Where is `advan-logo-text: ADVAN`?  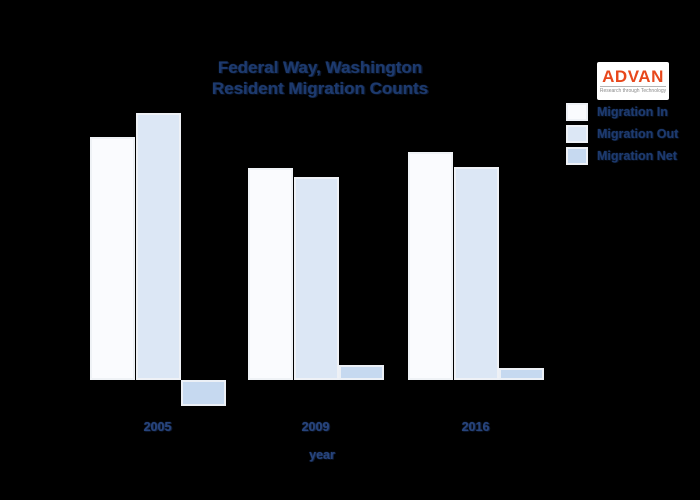
advan-logo-text: ADVAN is located at coordinates (633, 76).